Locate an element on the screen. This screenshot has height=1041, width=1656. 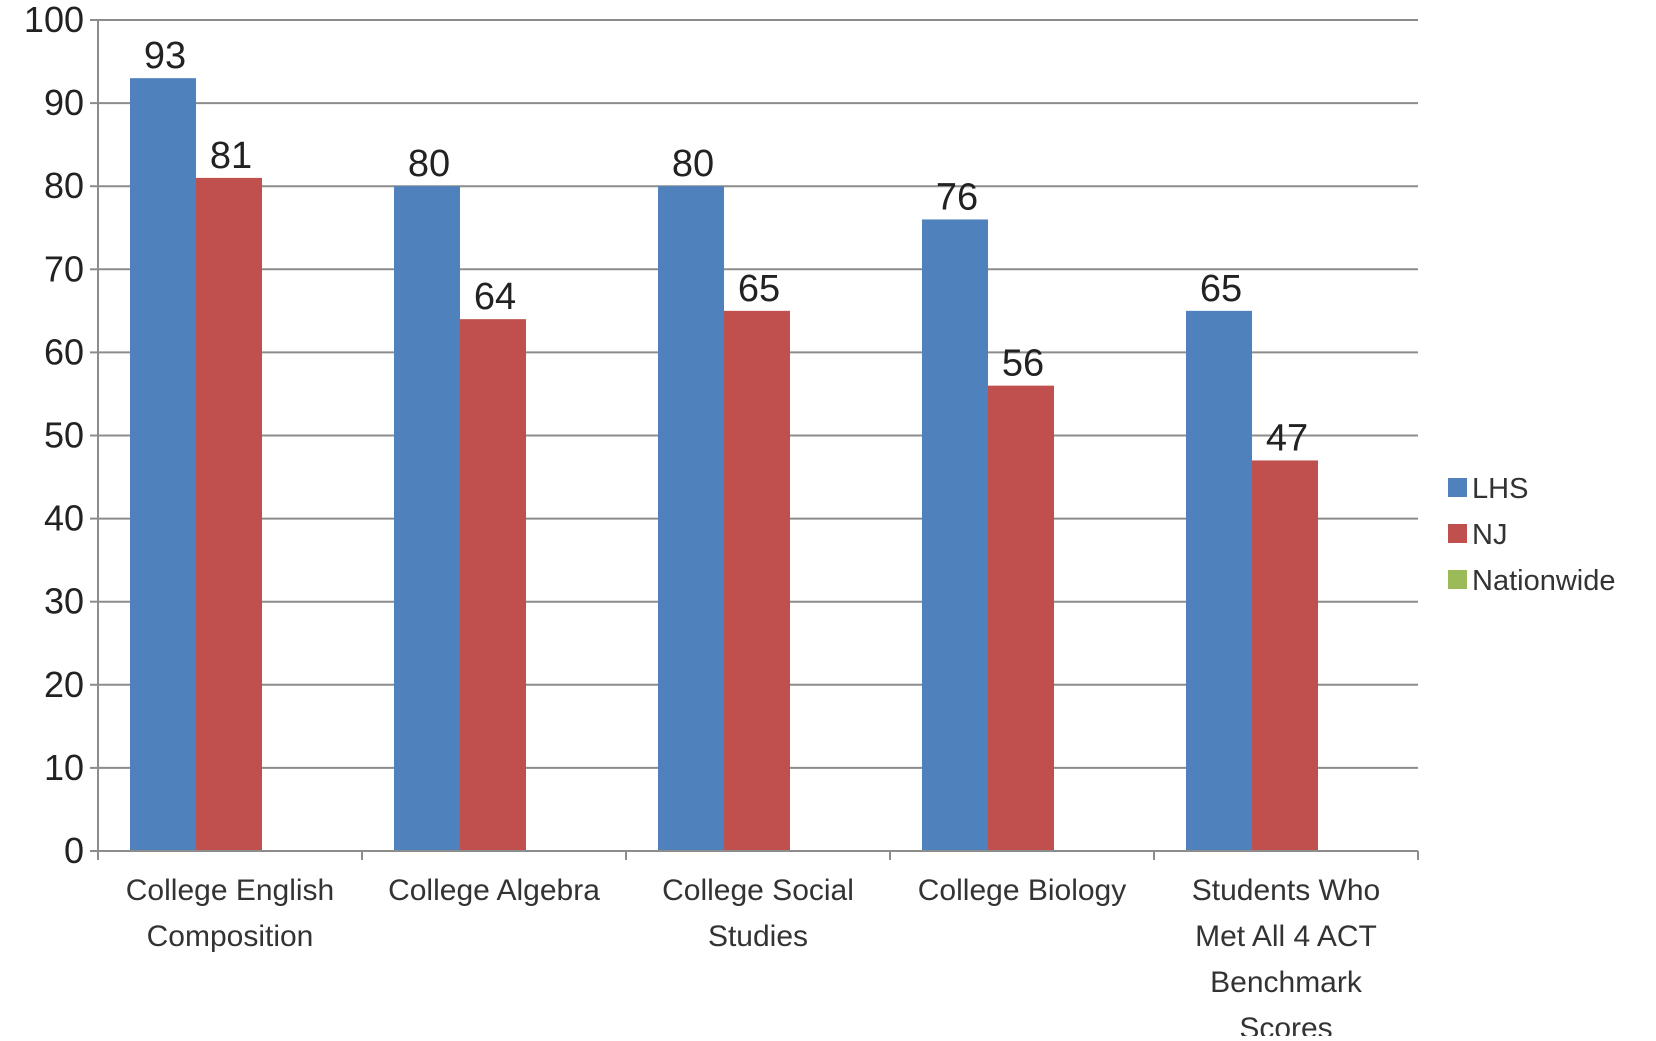
data-label: 76 is located at coordinates (957, 197).